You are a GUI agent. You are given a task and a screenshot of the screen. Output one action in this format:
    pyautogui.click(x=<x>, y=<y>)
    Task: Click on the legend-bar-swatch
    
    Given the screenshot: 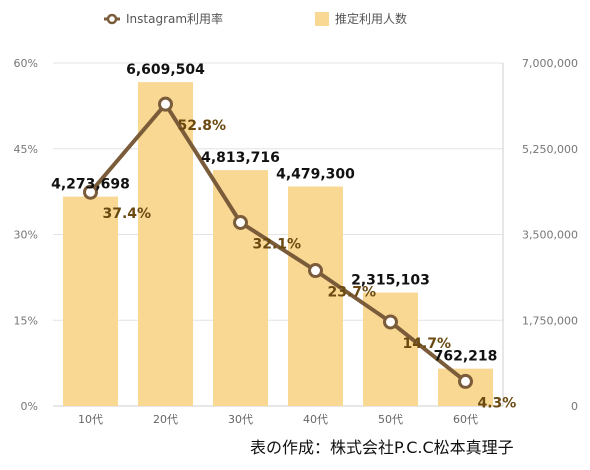 What is the action you would take?
    pyautogui.click(x=322, y=19)
    